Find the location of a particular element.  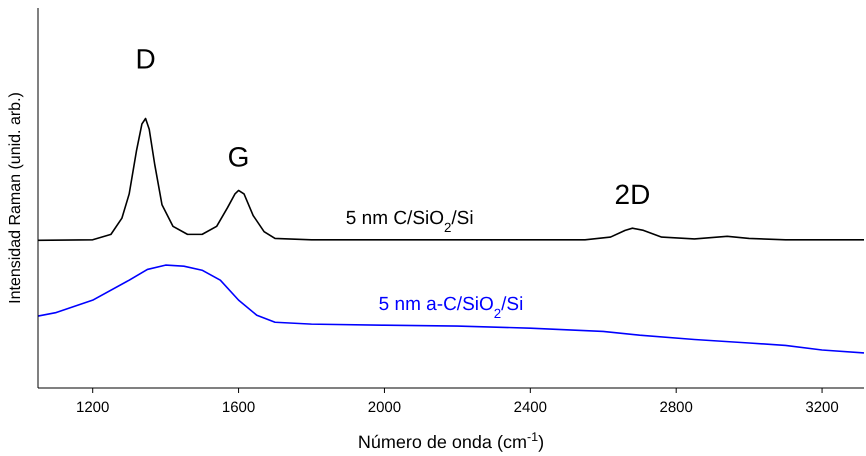

x-axis-title: Número de onda (cm$^{-1}$) is located at coordinates (451, 441).